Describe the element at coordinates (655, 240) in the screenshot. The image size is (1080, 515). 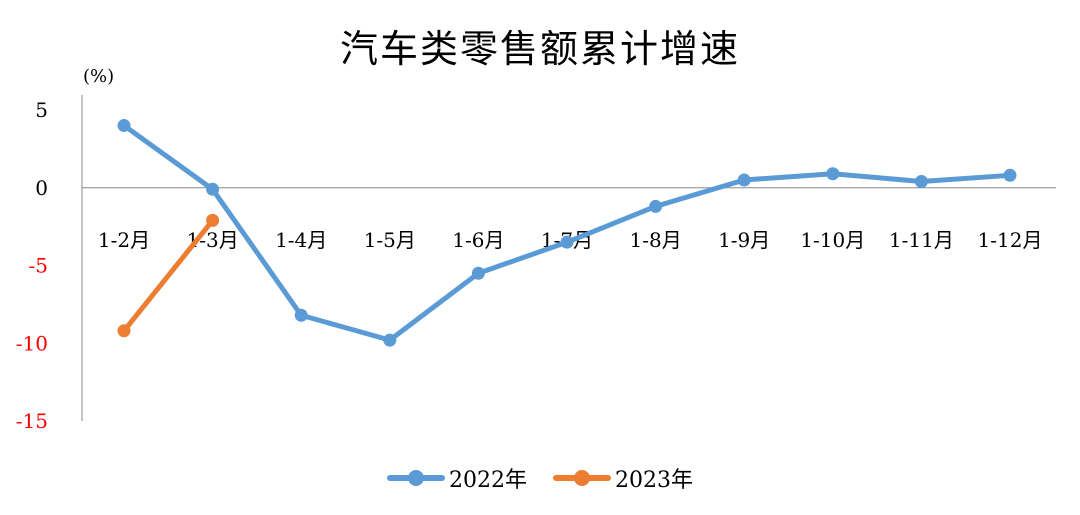
I see `x-tick-label: 1-8月` at that location.